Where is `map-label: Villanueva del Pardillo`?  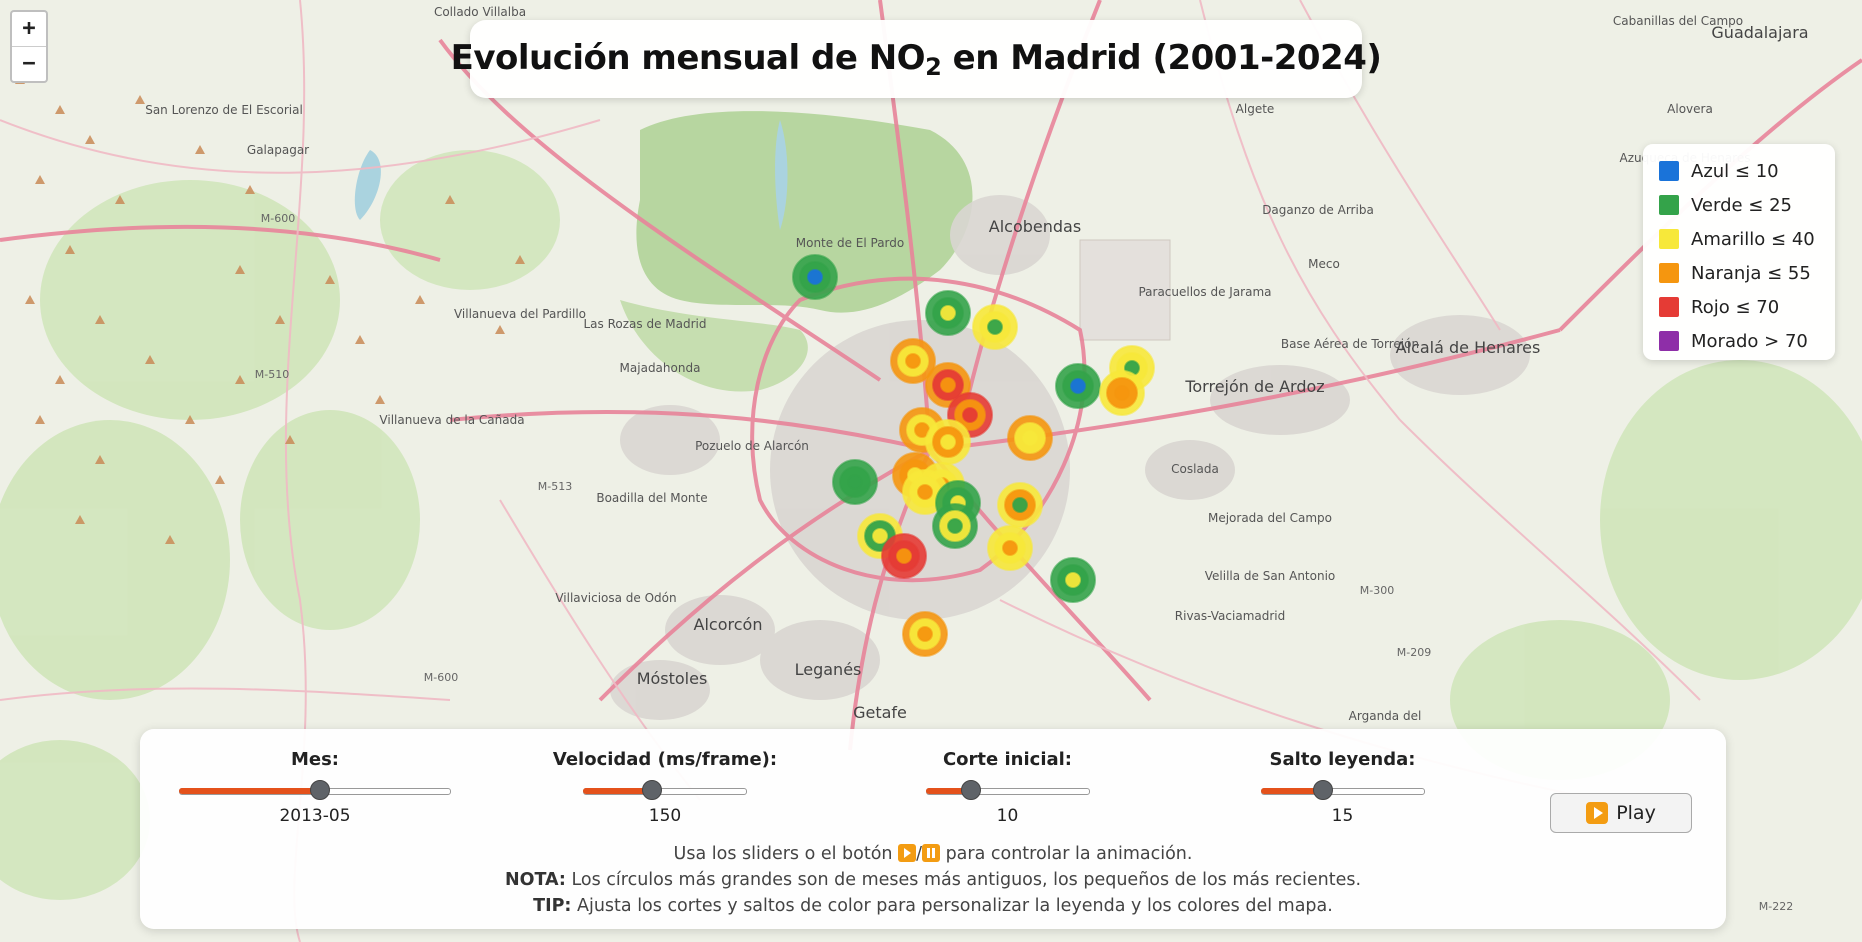 map-label: Villanueva del Pardillo is located at coordinates (520, 314).